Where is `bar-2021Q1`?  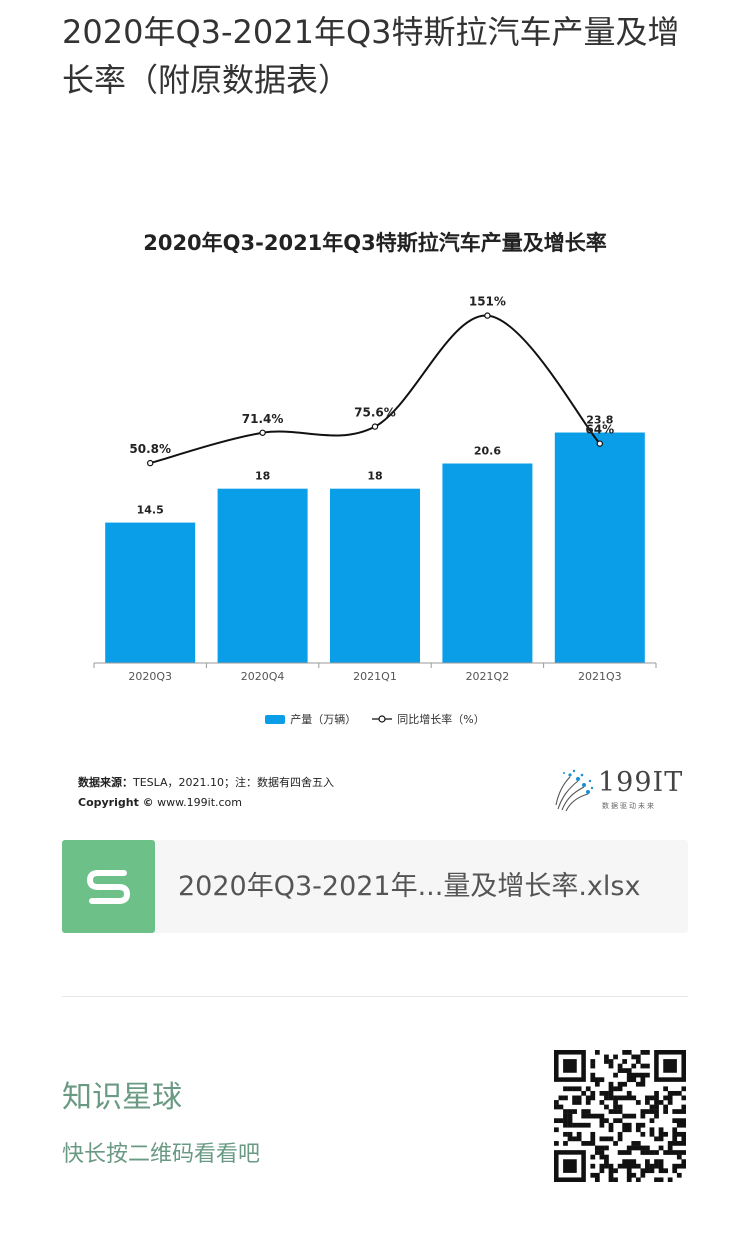 bar-2021Q1 is located at coordinates (375, 575).